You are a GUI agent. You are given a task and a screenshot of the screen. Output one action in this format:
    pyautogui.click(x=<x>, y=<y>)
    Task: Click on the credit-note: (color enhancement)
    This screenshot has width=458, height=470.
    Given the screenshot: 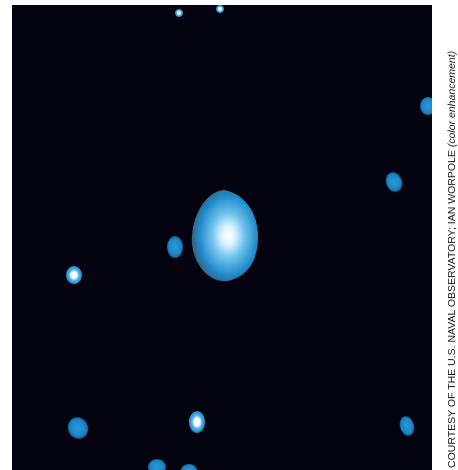 What is the action you would take?
    pyautogui.click(x=452, y=99)
    